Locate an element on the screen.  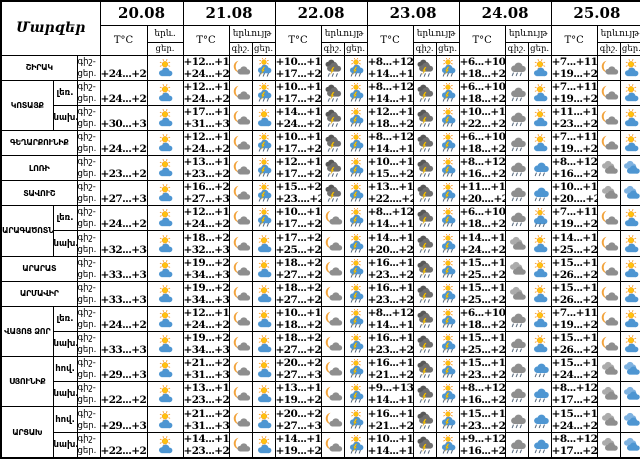
temp-cell: +21...+23+31...+34 is located at coordinates (206, 419).